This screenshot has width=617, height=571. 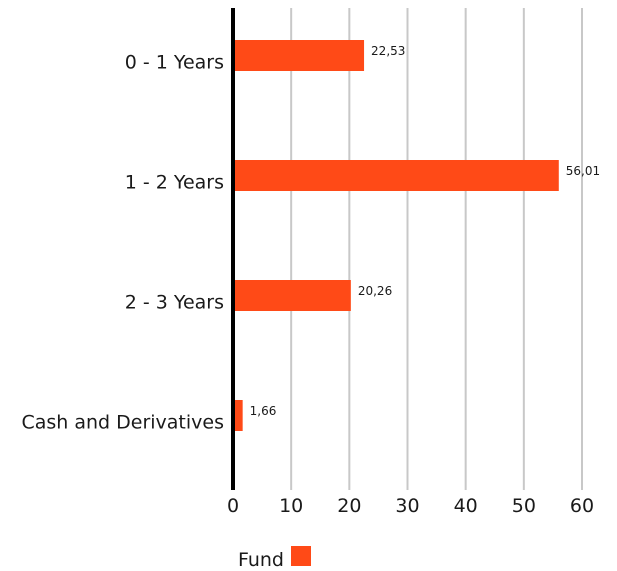 What do you see at coordinates (291, 506) in the screenshot?
I see `x-tick-label: 10` at bounding box center [291, 506].